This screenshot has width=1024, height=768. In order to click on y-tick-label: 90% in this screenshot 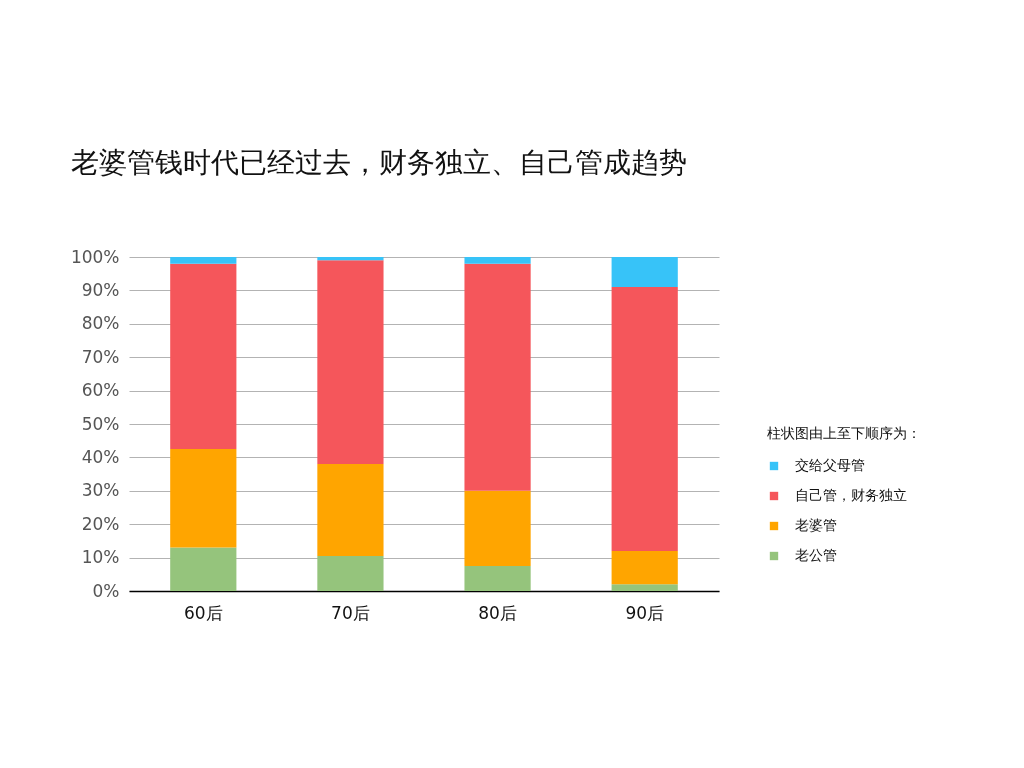, I will do `click(100, 289)`.